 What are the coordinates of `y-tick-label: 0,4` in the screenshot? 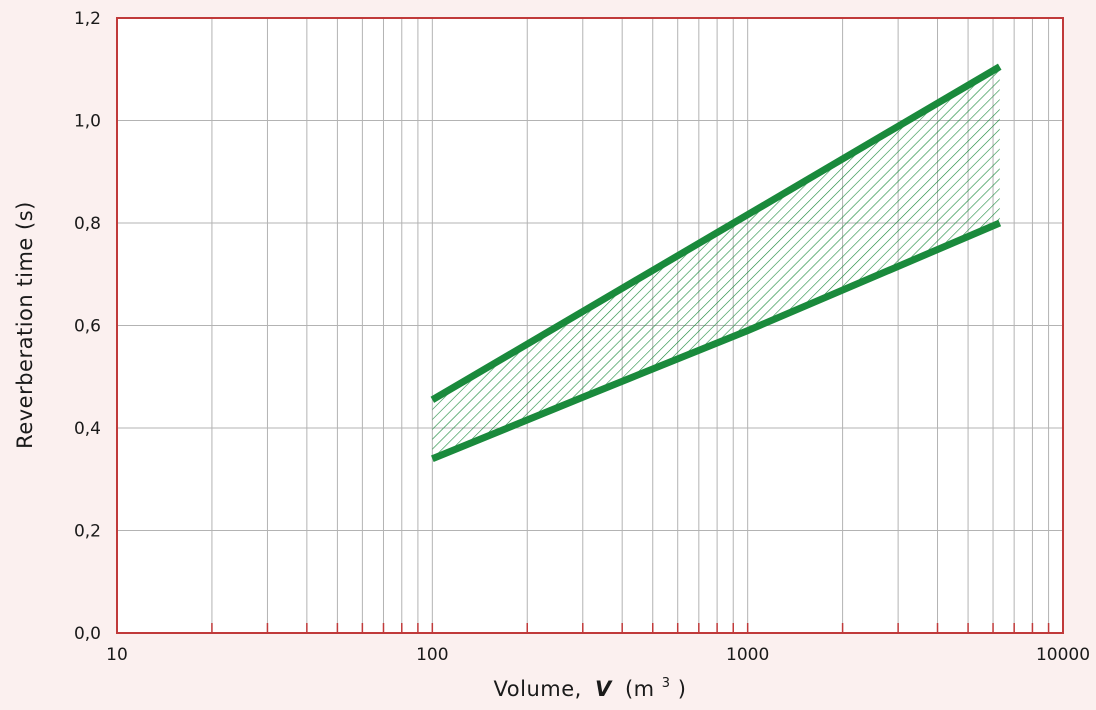 It's located at (87, 429).